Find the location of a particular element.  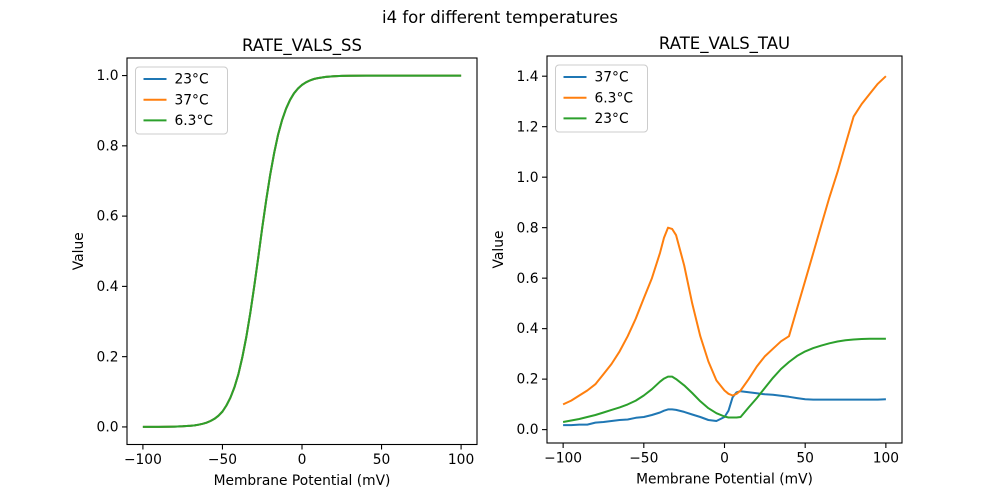

chart-title: RATE_VALS_TAU is located at coordinates (724, 44).